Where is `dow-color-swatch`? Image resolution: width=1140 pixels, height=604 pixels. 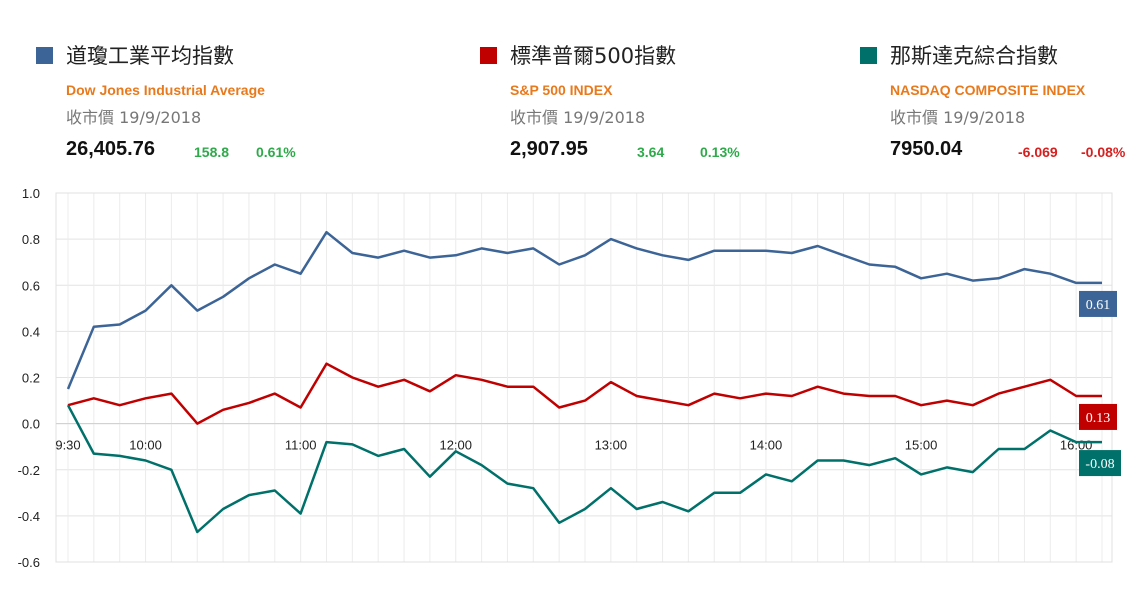 dow-color-swatch is located at coordinates (44, 55).